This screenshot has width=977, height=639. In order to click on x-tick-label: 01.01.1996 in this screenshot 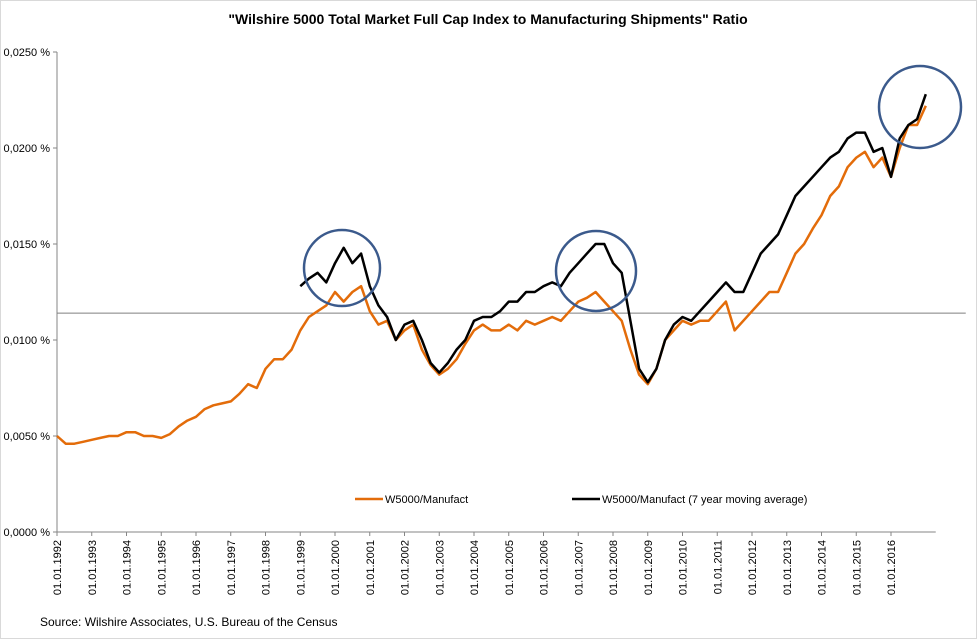, I will do `click(197, 567)`.